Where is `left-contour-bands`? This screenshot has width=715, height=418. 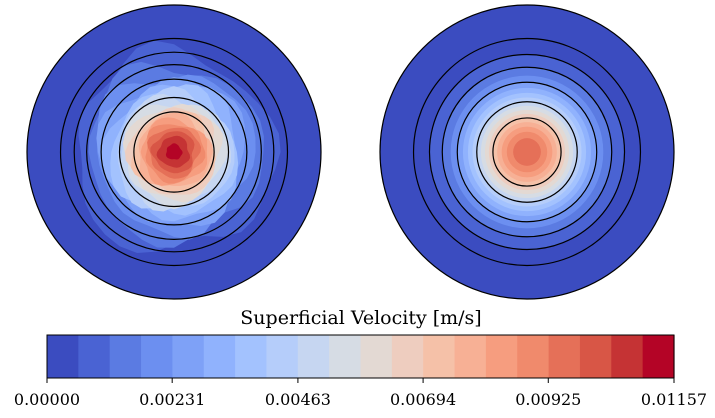
left-contour-bands is located at coordinates (179, 146).